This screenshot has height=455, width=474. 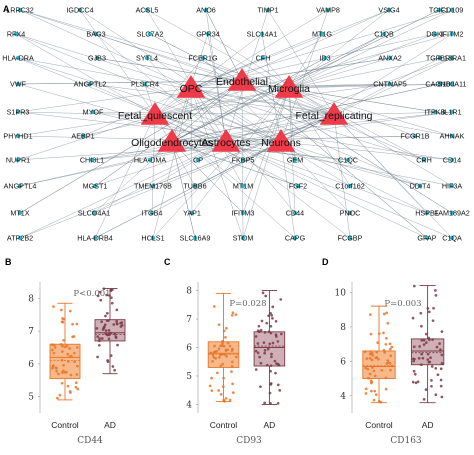 I want to click on x-axis-title: CD163, so click(x=406, y=441).